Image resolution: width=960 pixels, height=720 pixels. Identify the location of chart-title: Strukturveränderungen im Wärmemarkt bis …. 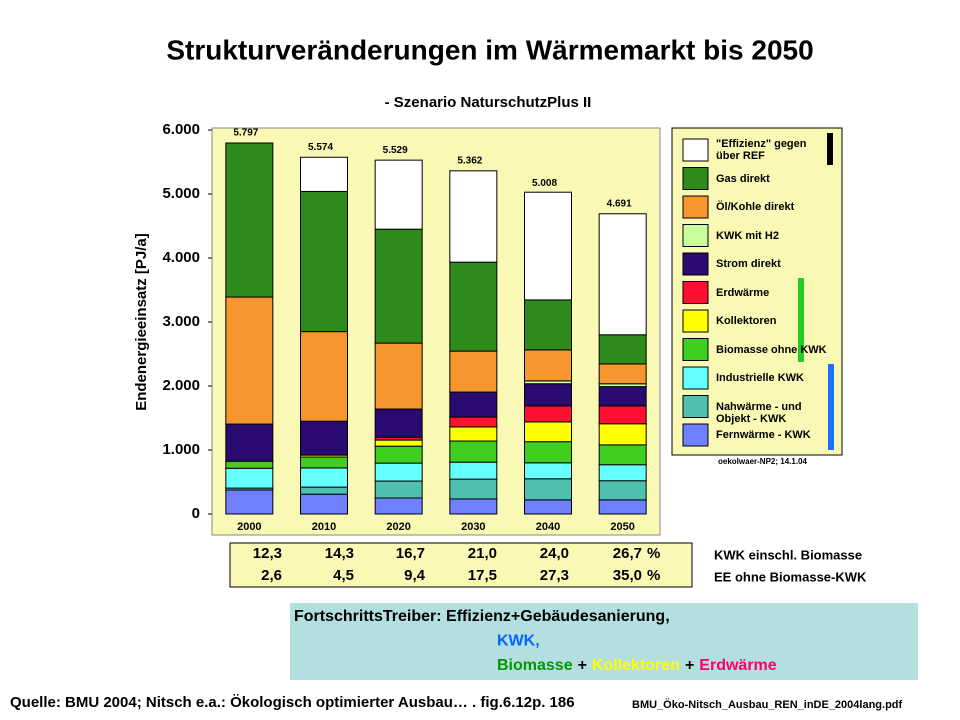
(489, 49).